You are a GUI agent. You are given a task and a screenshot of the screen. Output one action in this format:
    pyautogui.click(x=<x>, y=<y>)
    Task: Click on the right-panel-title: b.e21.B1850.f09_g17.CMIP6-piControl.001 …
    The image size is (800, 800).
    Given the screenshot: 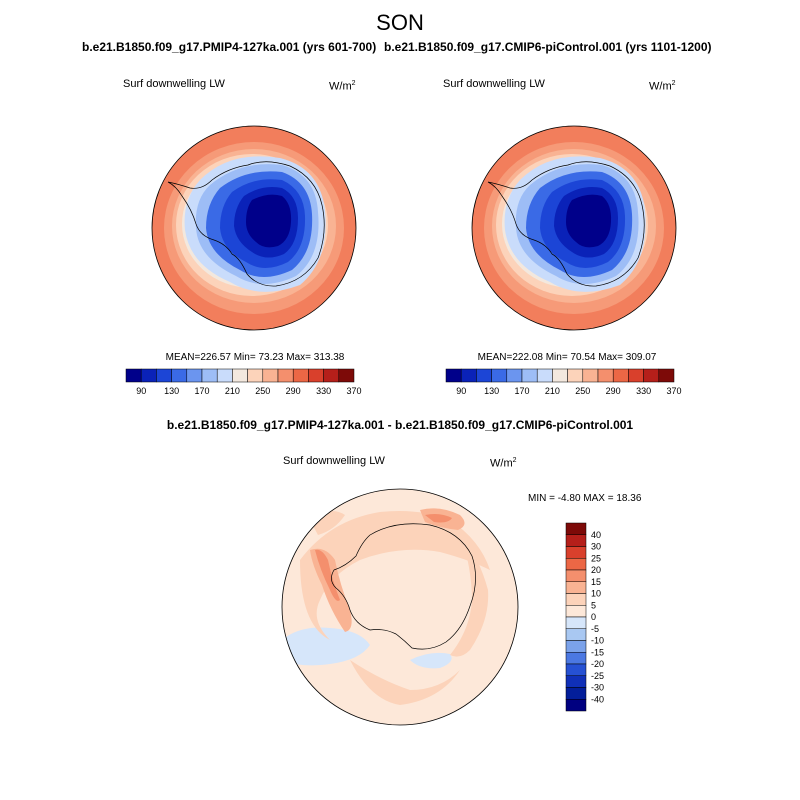 What is the action you would take?
    pyautogui.click(x=548, y=47)
    